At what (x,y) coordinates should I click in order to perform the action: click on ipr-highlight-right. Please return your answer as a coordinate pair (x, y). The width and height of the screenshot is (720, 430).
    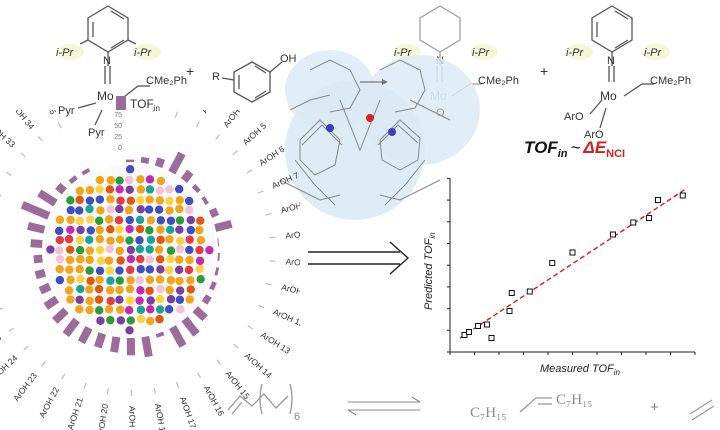
    Looking at the image, I should click on (147, 52).